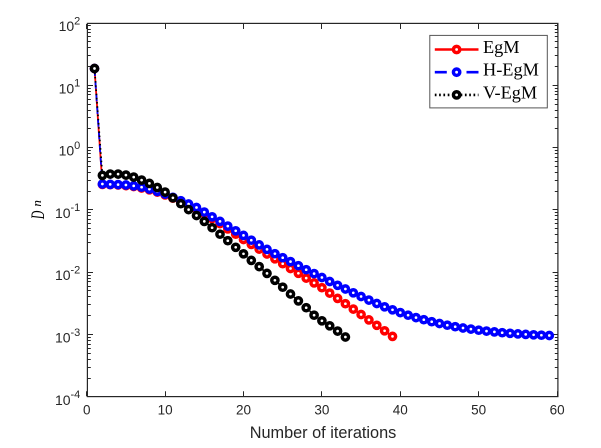 Image resolution: width=601 pixels, height=448 pixels. I want to click on svg-text: EgM, so click(501, 47).